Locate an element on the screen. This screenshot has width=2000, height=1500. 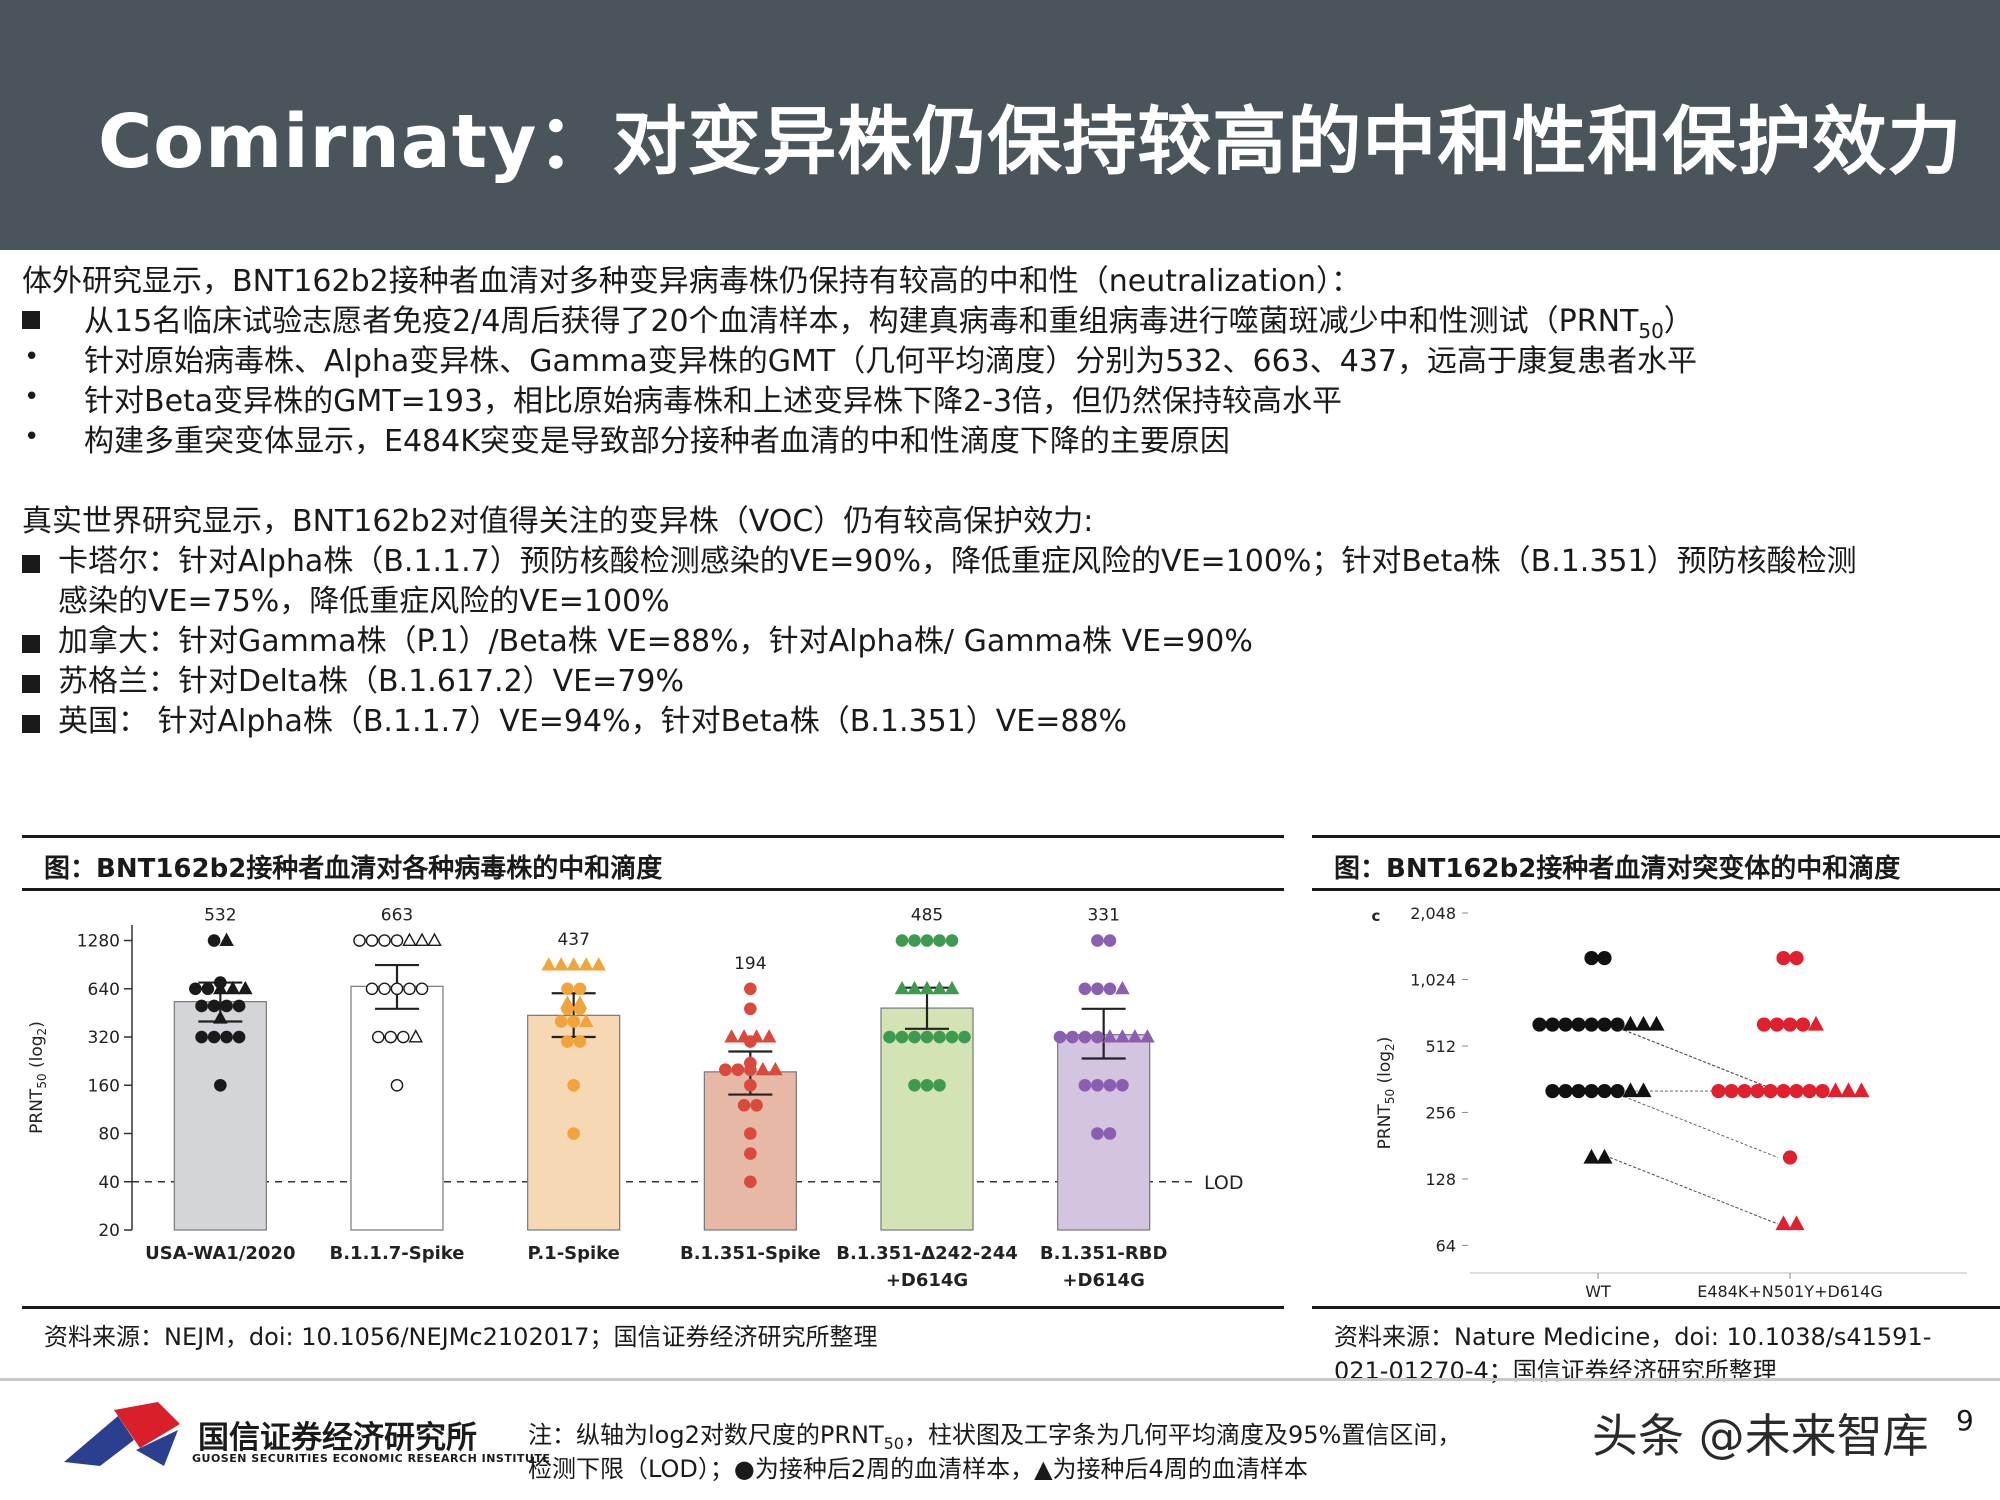
y-axis-label-part-0: PRNT is located at coordinates (37, 1111).